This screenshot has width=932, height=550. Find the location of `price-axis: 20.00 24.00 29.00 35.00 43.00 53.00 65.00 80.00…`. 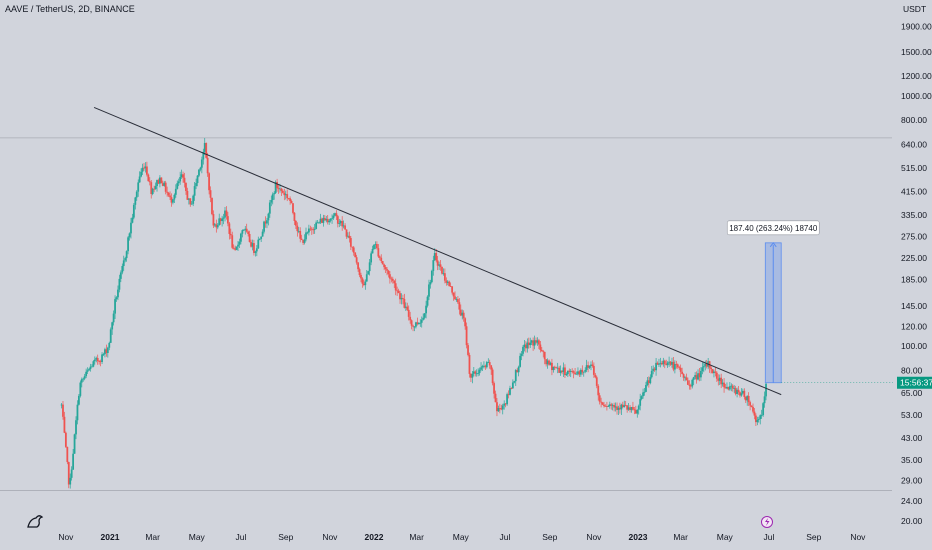

price-axis: 20.00 24.00 29.00 35.00 43.00 53.00 65.00 80.00… is located at coordinates (916, 273).